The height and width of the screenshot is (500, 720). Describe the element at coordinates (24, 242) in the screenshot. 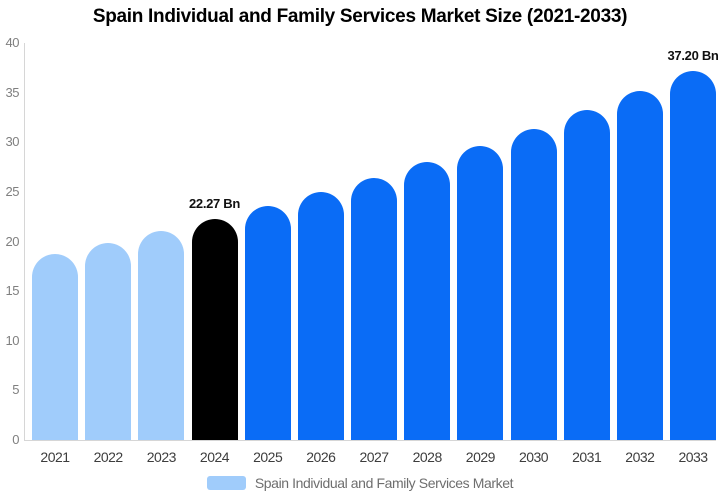

I see `y-axis-line` at that location.